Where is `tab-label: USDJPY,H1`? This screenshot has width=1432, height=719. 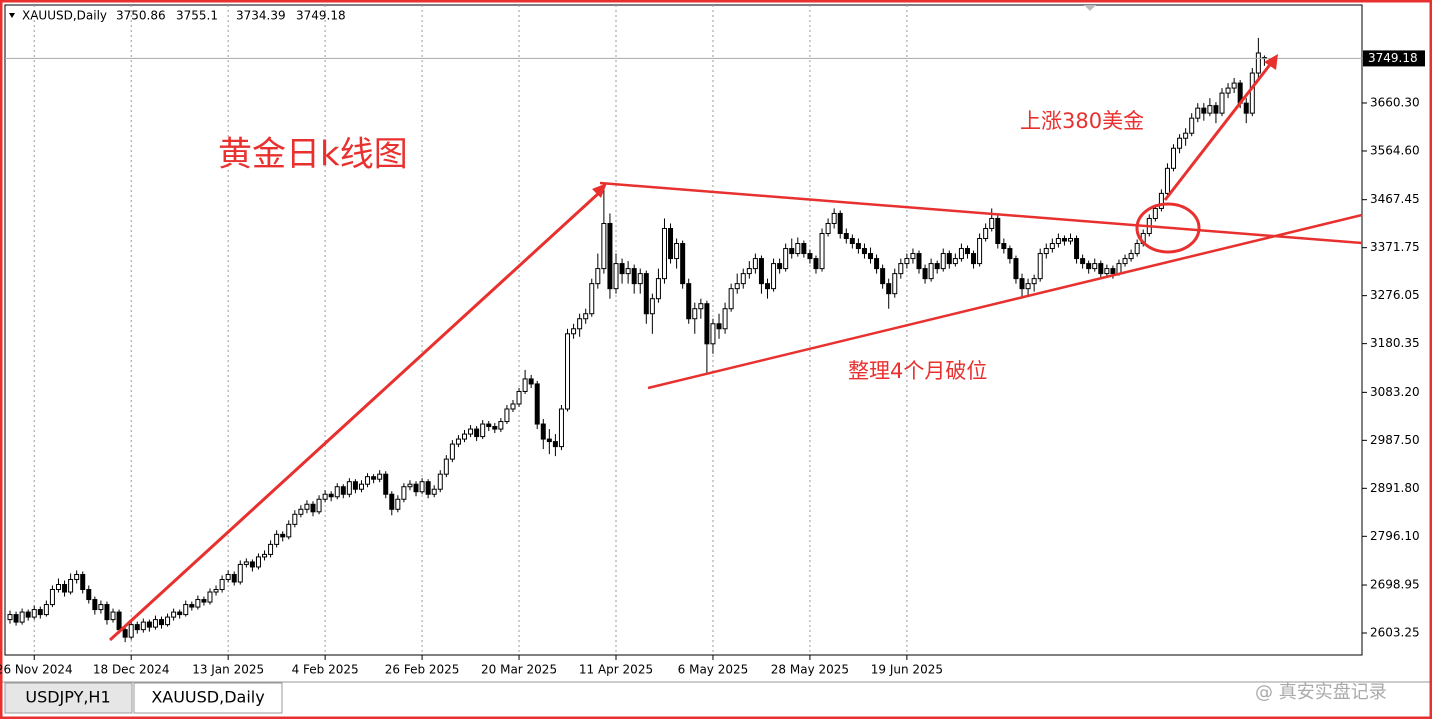
tab-label: USDJPY,H1 is located at coordinates (67, 697).